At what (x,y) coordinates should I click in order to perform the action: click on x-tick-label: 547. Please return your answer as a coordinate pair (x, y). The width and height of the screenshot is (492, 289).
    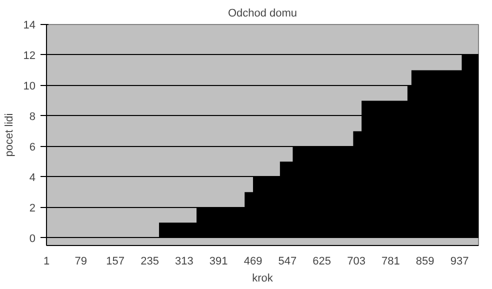
    Looking at the image, I should click on (287, 262).